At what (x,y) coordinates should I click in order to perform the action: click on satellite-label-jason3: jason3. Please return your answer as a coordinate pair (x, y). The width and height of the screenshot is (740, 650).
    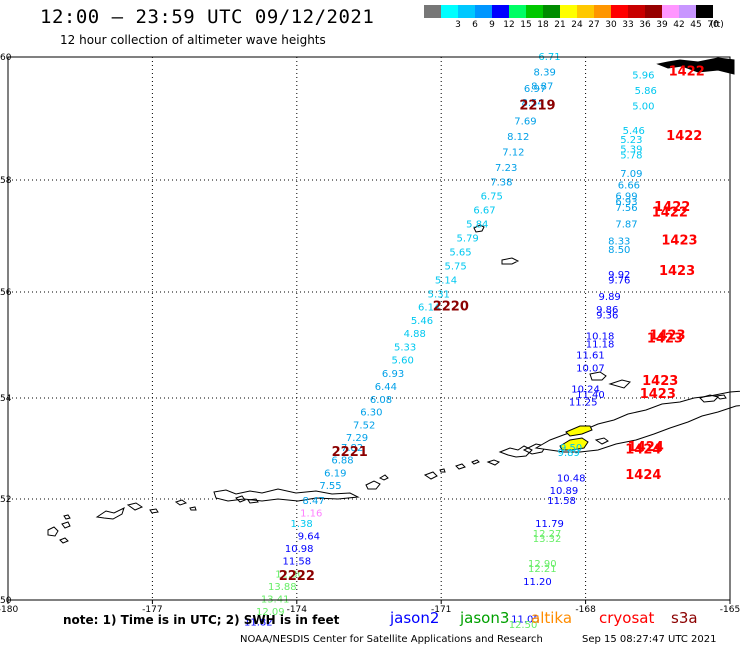
    Looking at the image, I should click on (485, 618).